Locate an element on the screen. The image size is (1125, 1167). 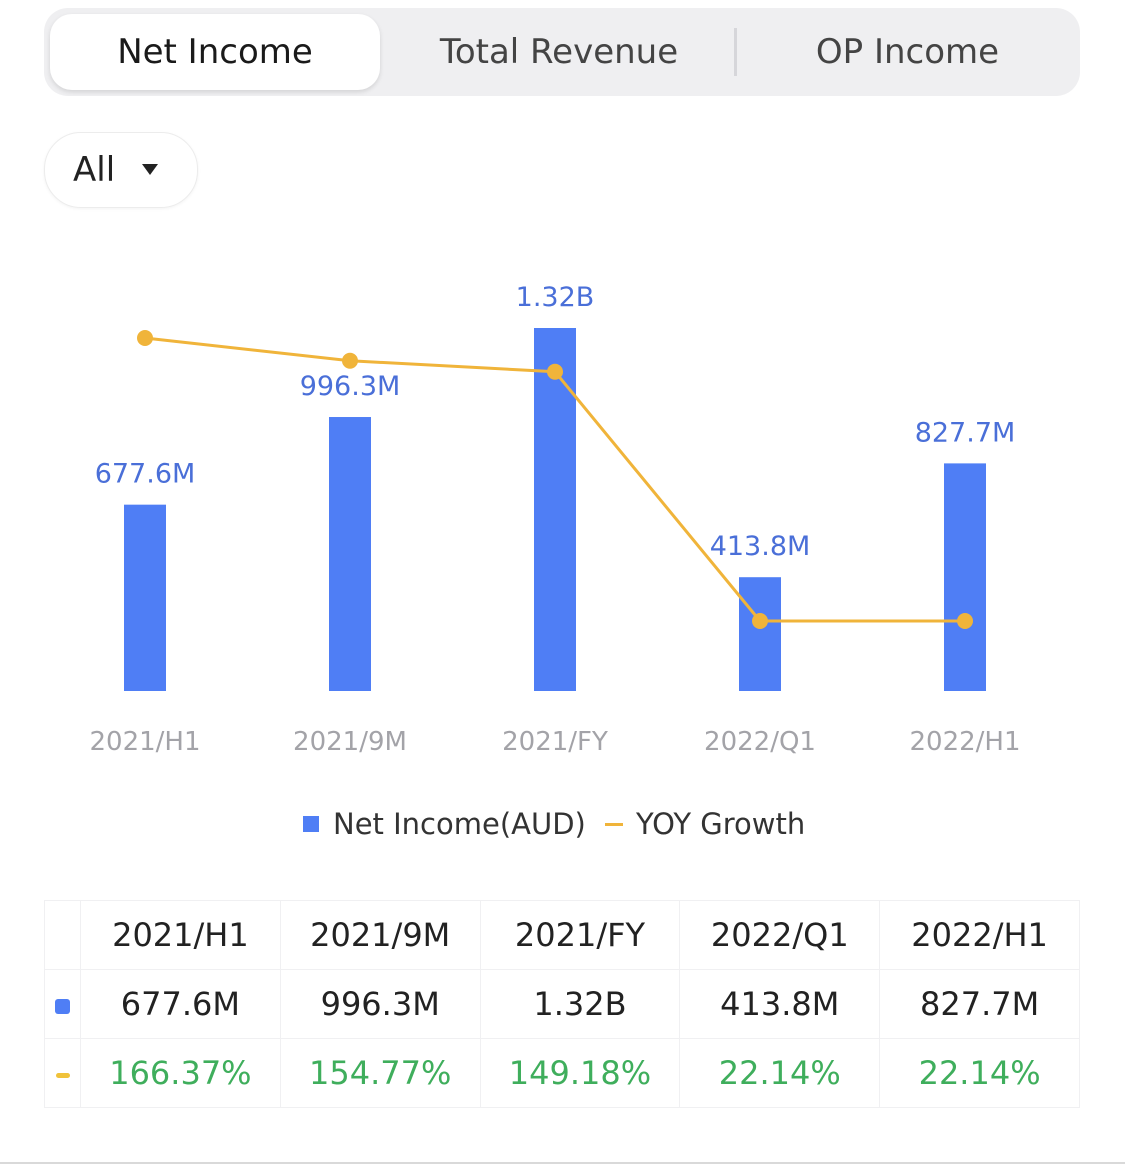
metric-tabs: Net Income Total Revenue OP Income is located at coordinates (562, 52).